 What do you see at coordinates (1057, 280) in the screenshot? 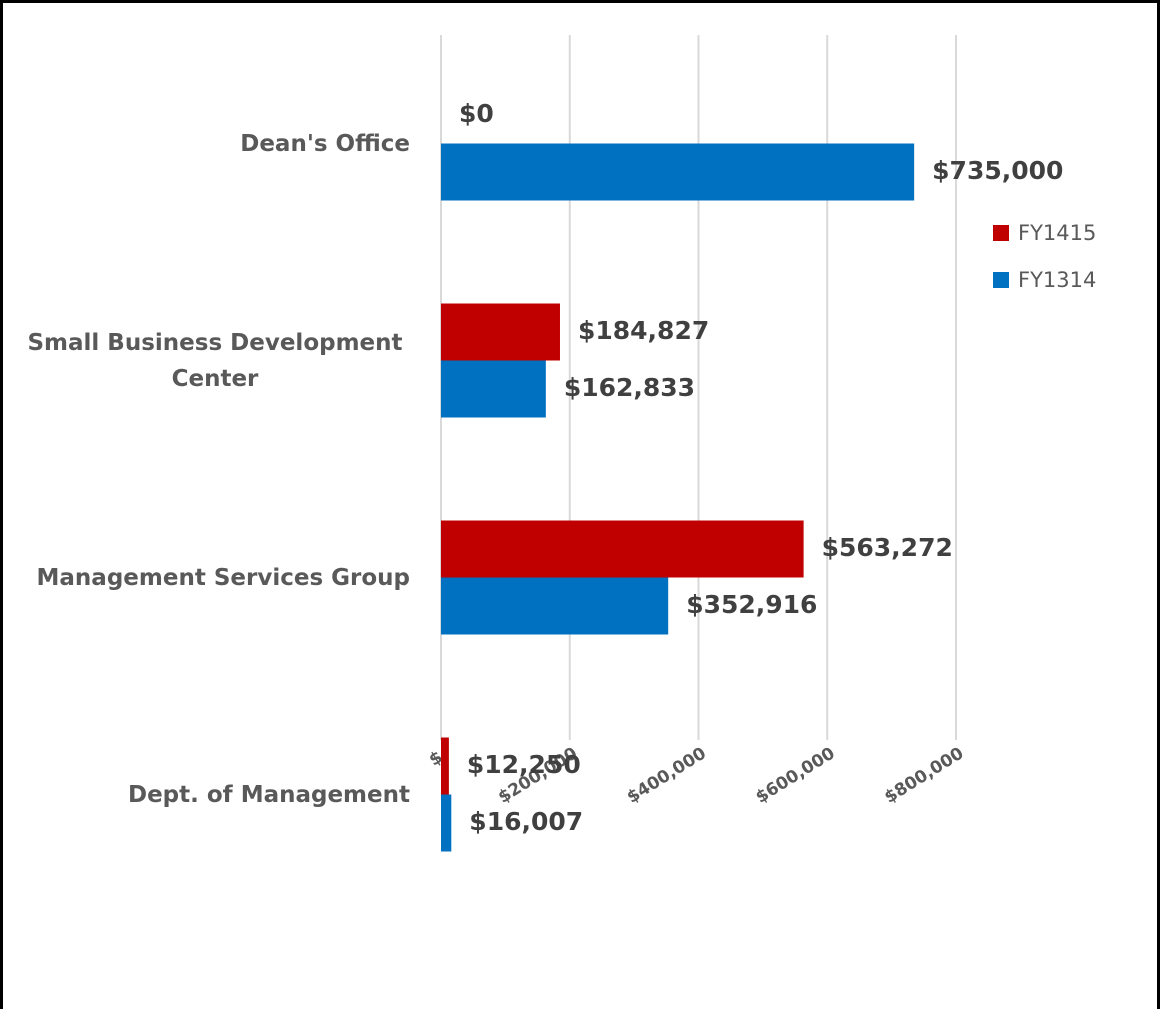
I see `legend-label: FY1314` at bounding box center [1057, 280].